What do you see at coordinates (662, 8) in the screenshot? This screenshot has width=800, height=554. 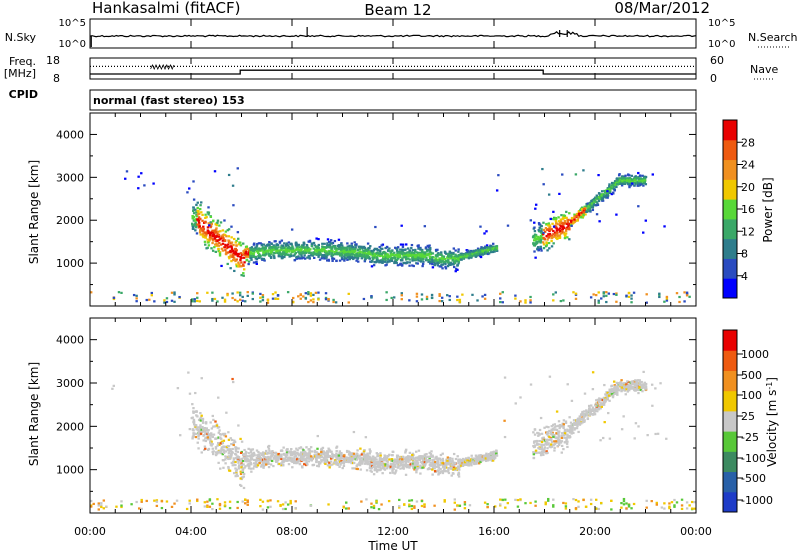 I see `date-title: 08/Mar/2012` at bounding box center [662, 8].